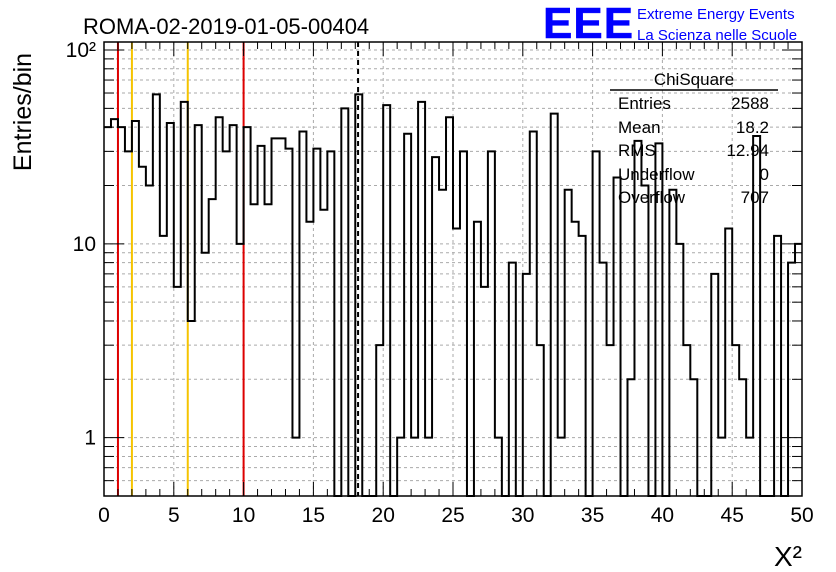 The image size is (836, 572). Describe the element at coordinates (81, 50) in the screenshot. I see `y-tick-label: 10²` at that location.